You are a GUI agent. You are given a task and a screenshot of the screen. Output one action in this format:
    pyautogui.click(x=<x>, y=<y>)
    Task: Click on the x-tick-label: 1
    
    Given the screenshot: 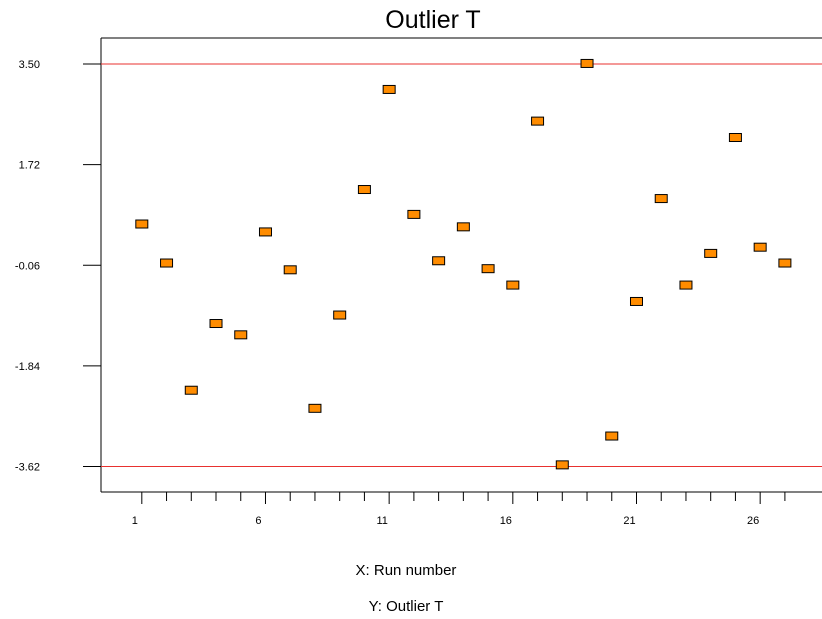 What is the action you would take?
    pyautogui.click(x=135, y=521)
    